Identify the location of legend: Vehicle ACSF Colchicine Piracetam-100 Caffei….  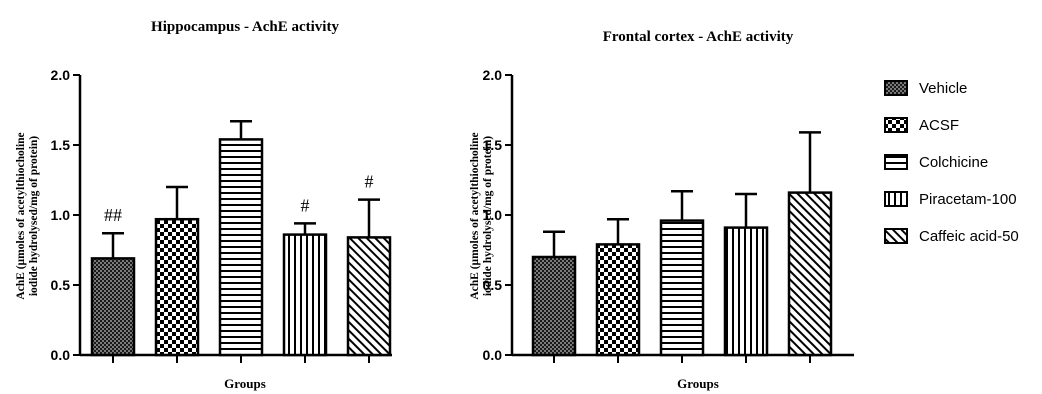
(951, 162).